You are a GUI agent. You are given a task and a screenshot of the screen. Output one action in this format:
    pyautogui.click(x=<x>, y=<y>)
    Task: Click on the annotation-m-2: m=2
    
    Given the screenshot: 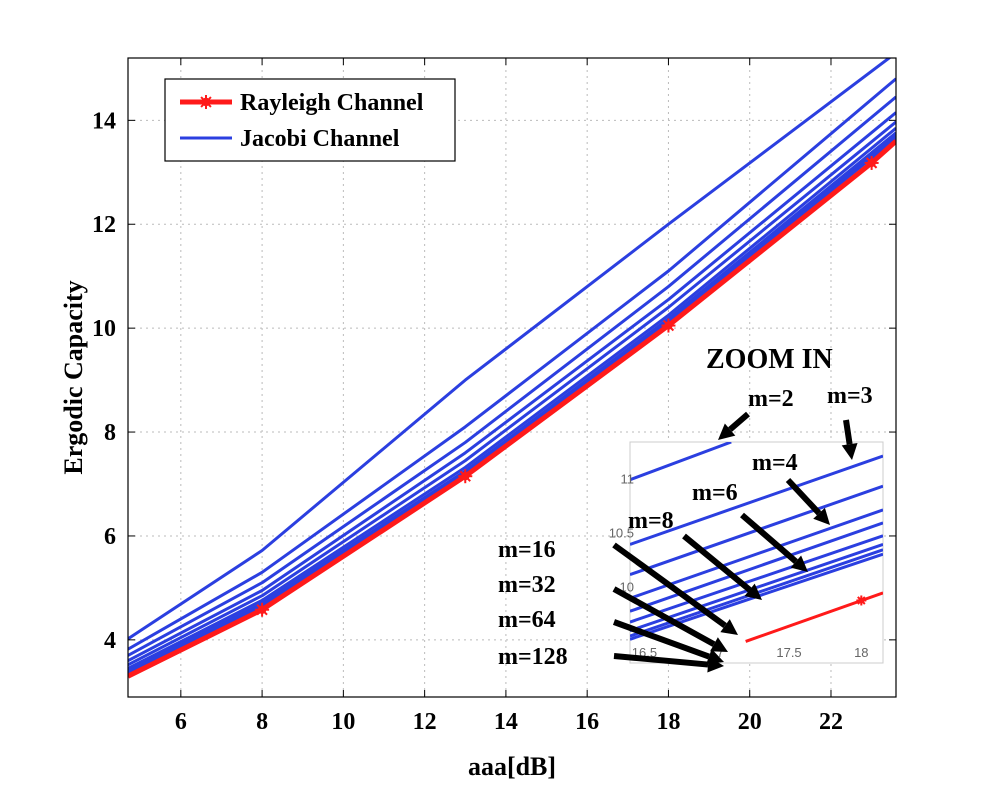 What is the action you would take?
    pyautogui.click(x=771, y=399)
    